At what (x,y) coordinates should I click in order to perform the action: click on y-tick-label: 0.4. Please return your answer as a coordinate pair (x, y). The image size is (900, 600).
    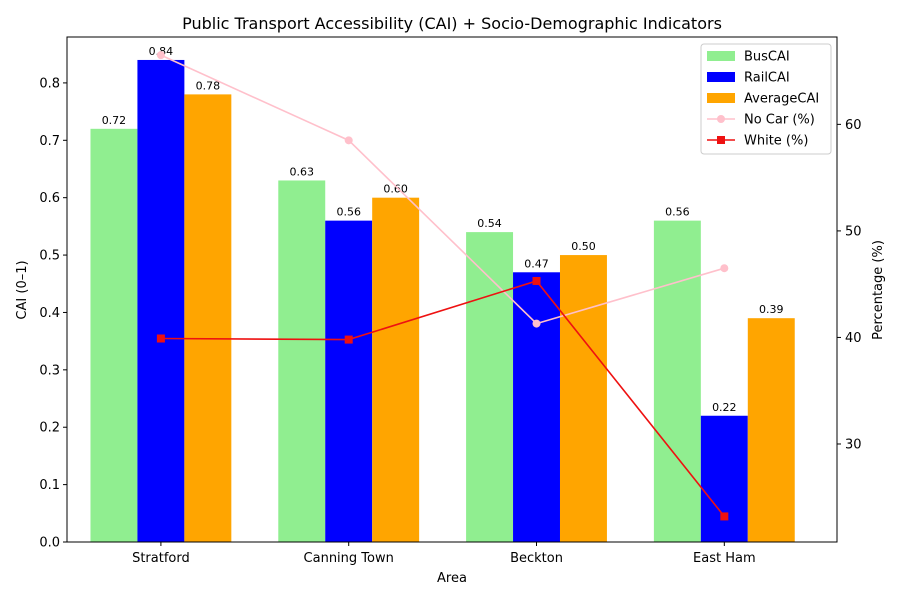
    Looking at the image, I should click on (49, 313).